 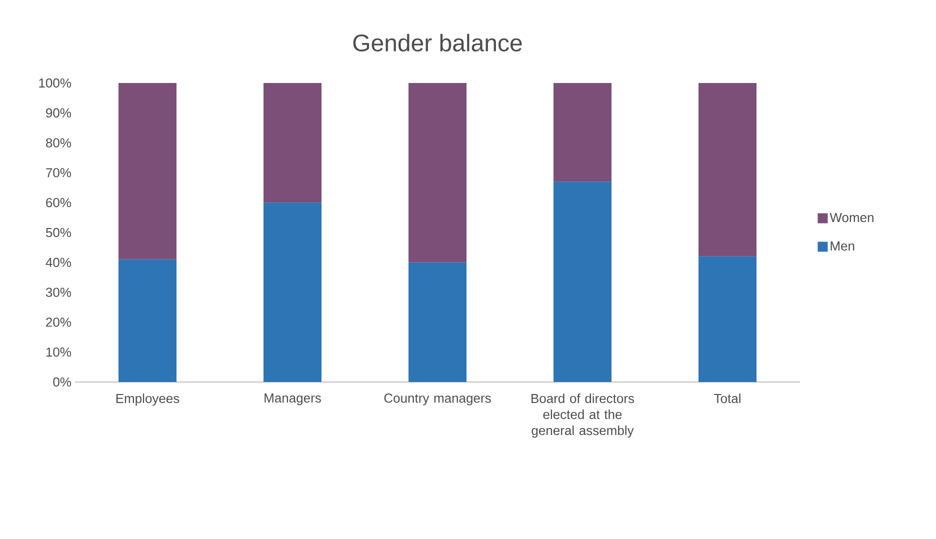 What do you see at coordinates (727, 399) in the screenshot?
I see `x-tick-label: Total` at bounding box center [727, 399].